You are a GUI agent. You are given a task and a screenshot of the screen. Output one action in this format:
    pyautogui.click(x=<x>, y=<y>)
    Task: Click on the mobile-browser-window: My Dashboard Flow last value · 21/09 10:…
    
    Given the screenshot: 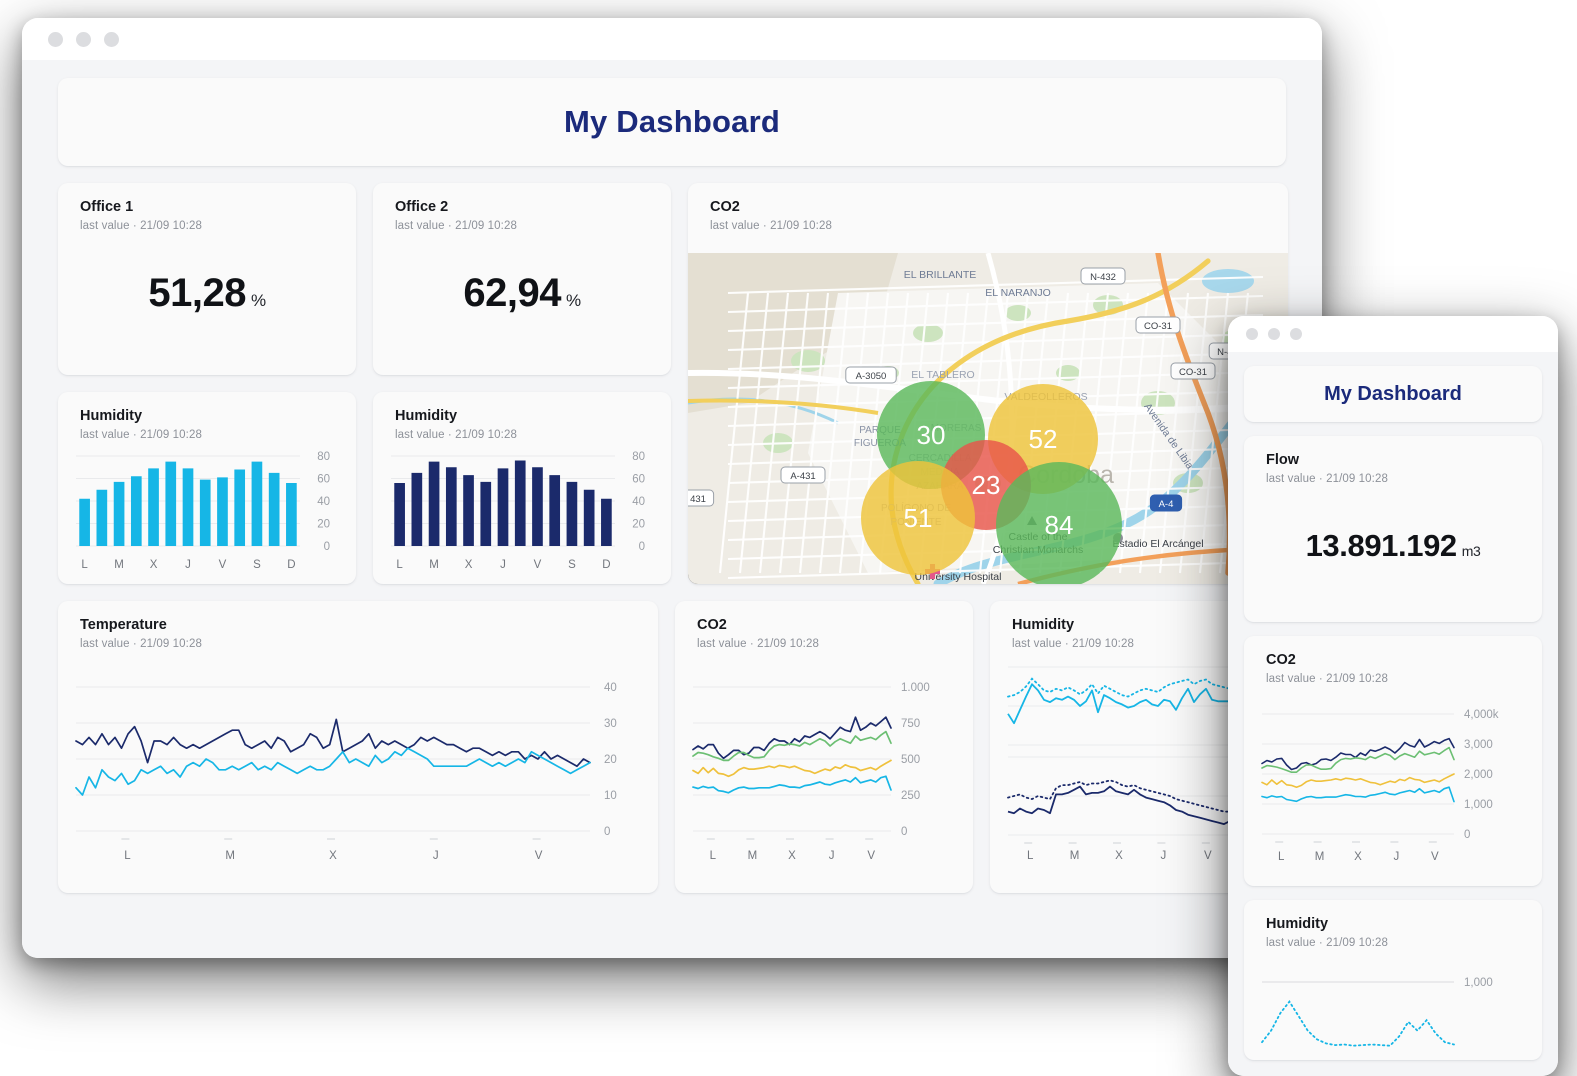 What is the action you would take?
    pyautogui.click(x=1393, y=696)
    